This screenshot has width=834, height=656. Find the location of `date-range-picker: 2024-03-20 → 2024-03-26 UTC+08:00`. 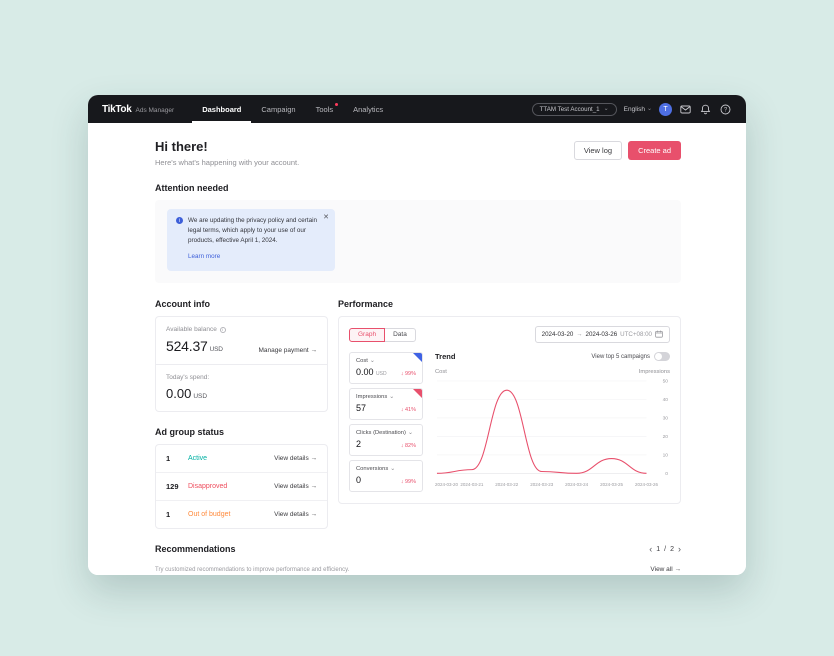

date-range-picker: 2024-03-20 → 2024-03-26 UTC+08:00 is located at coordinates (602, 335).